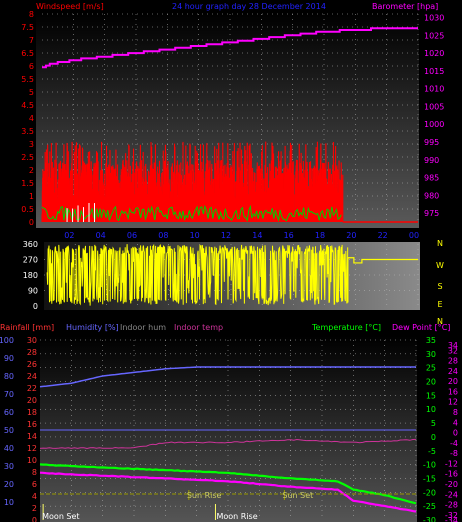  I want to click on dewpoint-tick-label: 24, so click(453, 371).